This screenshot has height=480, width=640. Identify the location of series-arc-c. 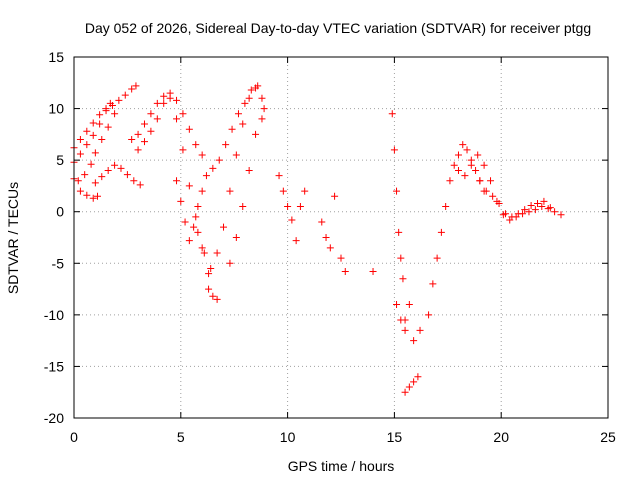
(94, 147).